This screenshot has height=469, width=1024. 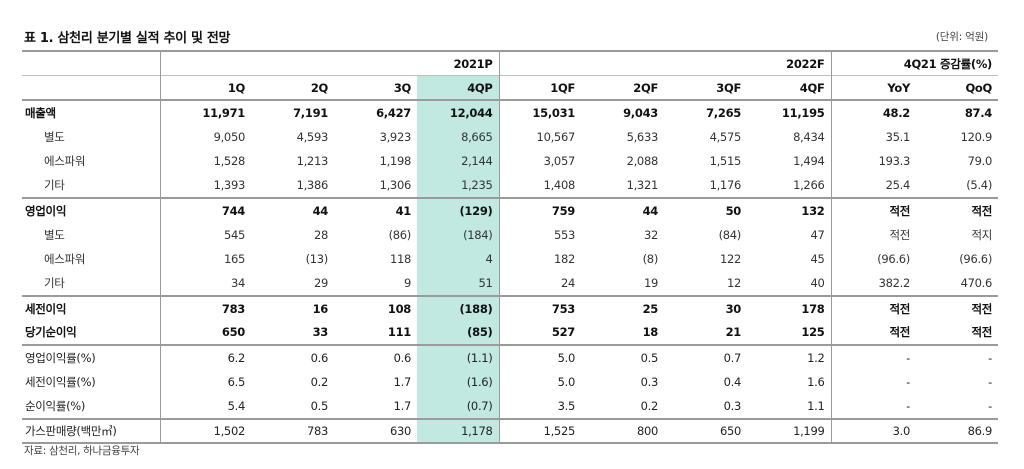 I want to click on cell: 19, so click(x=650, y=283).